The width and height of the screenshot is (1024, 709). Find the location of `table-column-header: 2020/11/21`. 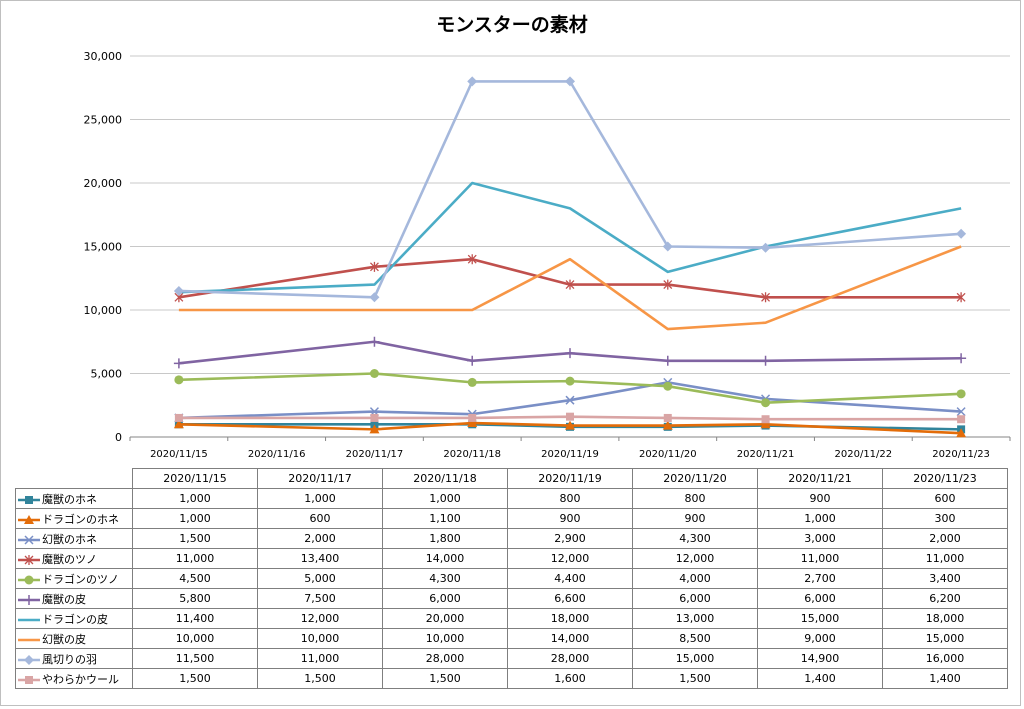

table-column-header: 2020/11/21 is located at coordinates (820, 478).